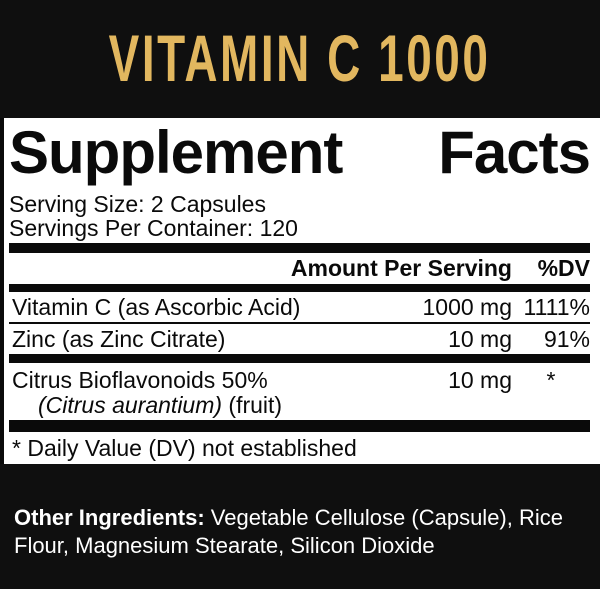  What do you see at coordinates (299, 323) in the screenshot?
I see `divider-thin` at bounding box center [299, 323].